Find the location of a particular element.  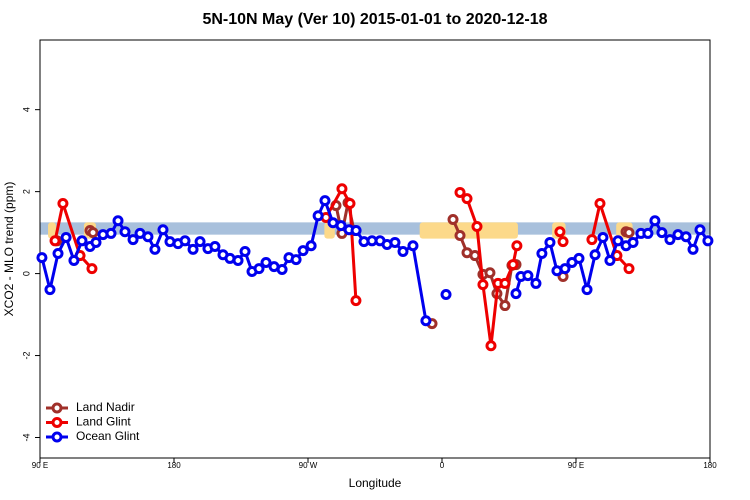

y-tick-label: 4 is located at coordinates (26, 109).